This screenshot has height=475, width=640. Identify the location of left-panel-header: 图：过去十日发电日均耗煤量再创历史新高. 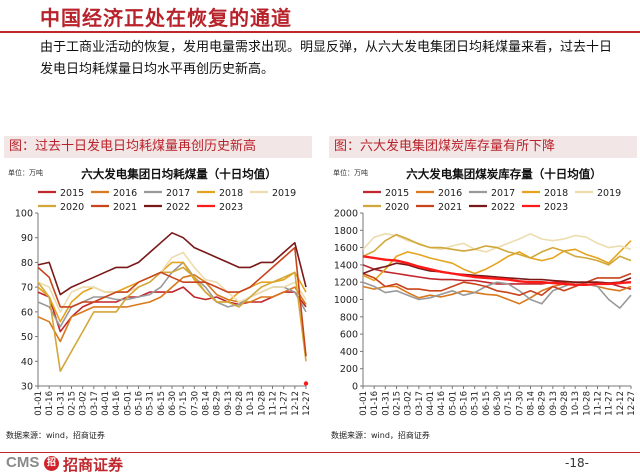
(158, 147).